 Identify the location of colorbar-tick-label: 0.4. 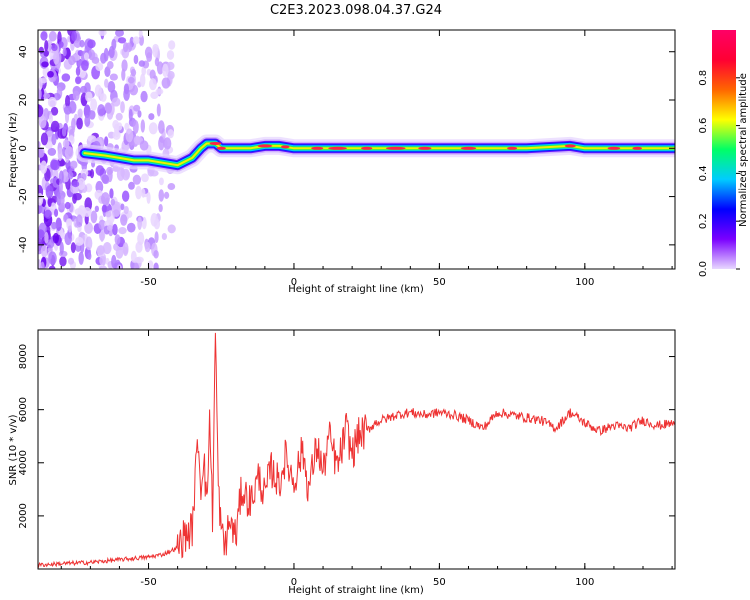
(703, 173).